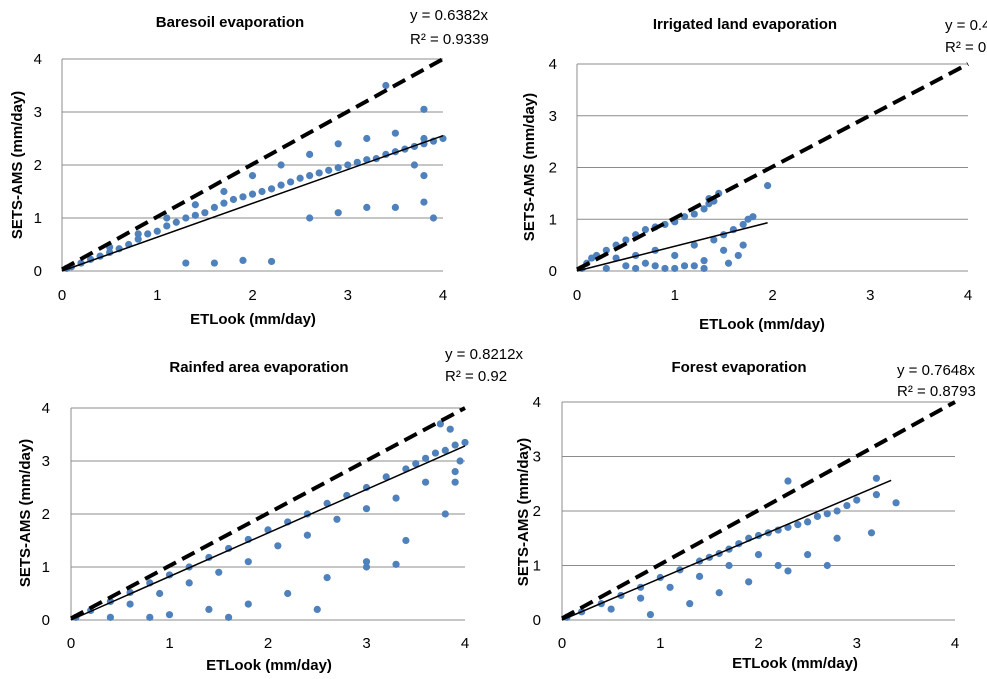 This screenshot has height=679, width=987. What do you see at coordinates (745, 24) in the screenshot?
I see `chart-title: Irrigated land evaporation` at bounding box center [745, 24].